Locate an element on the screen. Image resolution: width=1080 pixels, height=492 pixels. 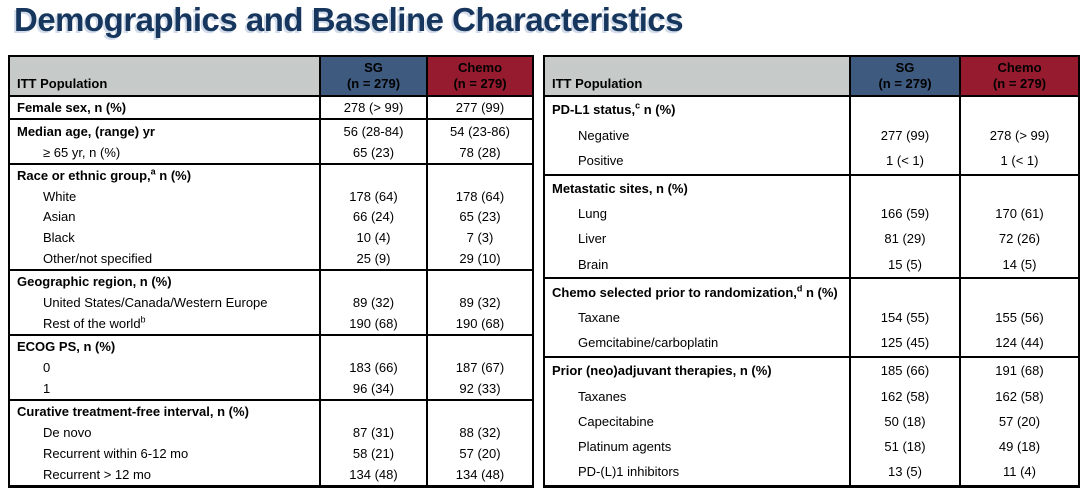
table-row: Lung 166 (59) 170 (61) is located at coordinates (811, 214).